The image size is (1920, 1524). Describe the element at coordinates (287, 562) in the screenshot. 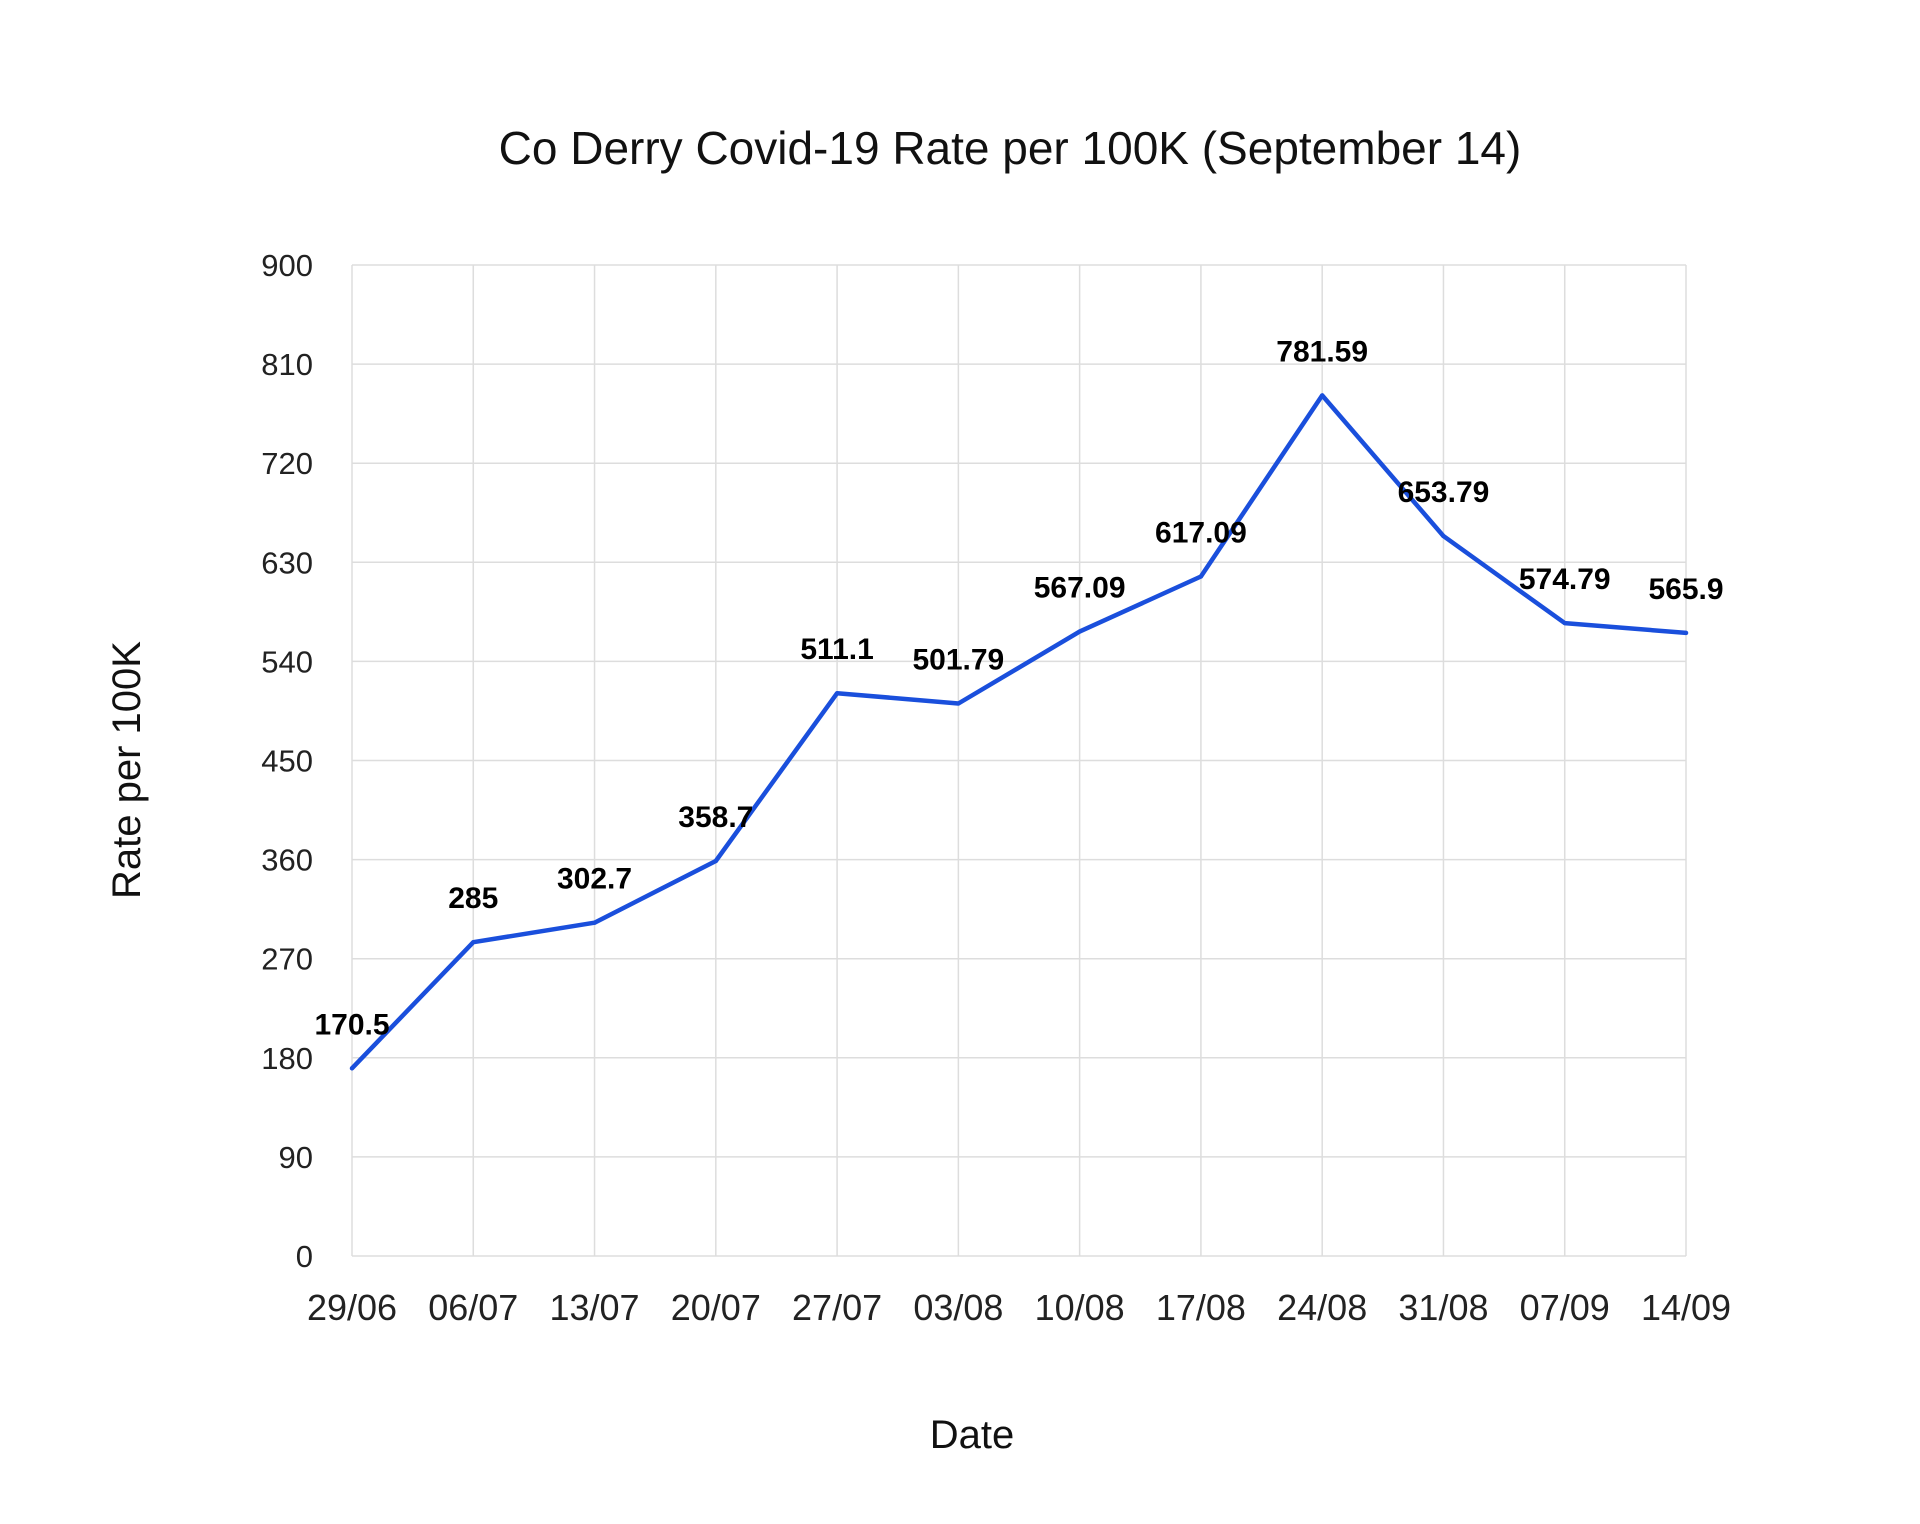

I see `y-tick-label: 630` at that location.